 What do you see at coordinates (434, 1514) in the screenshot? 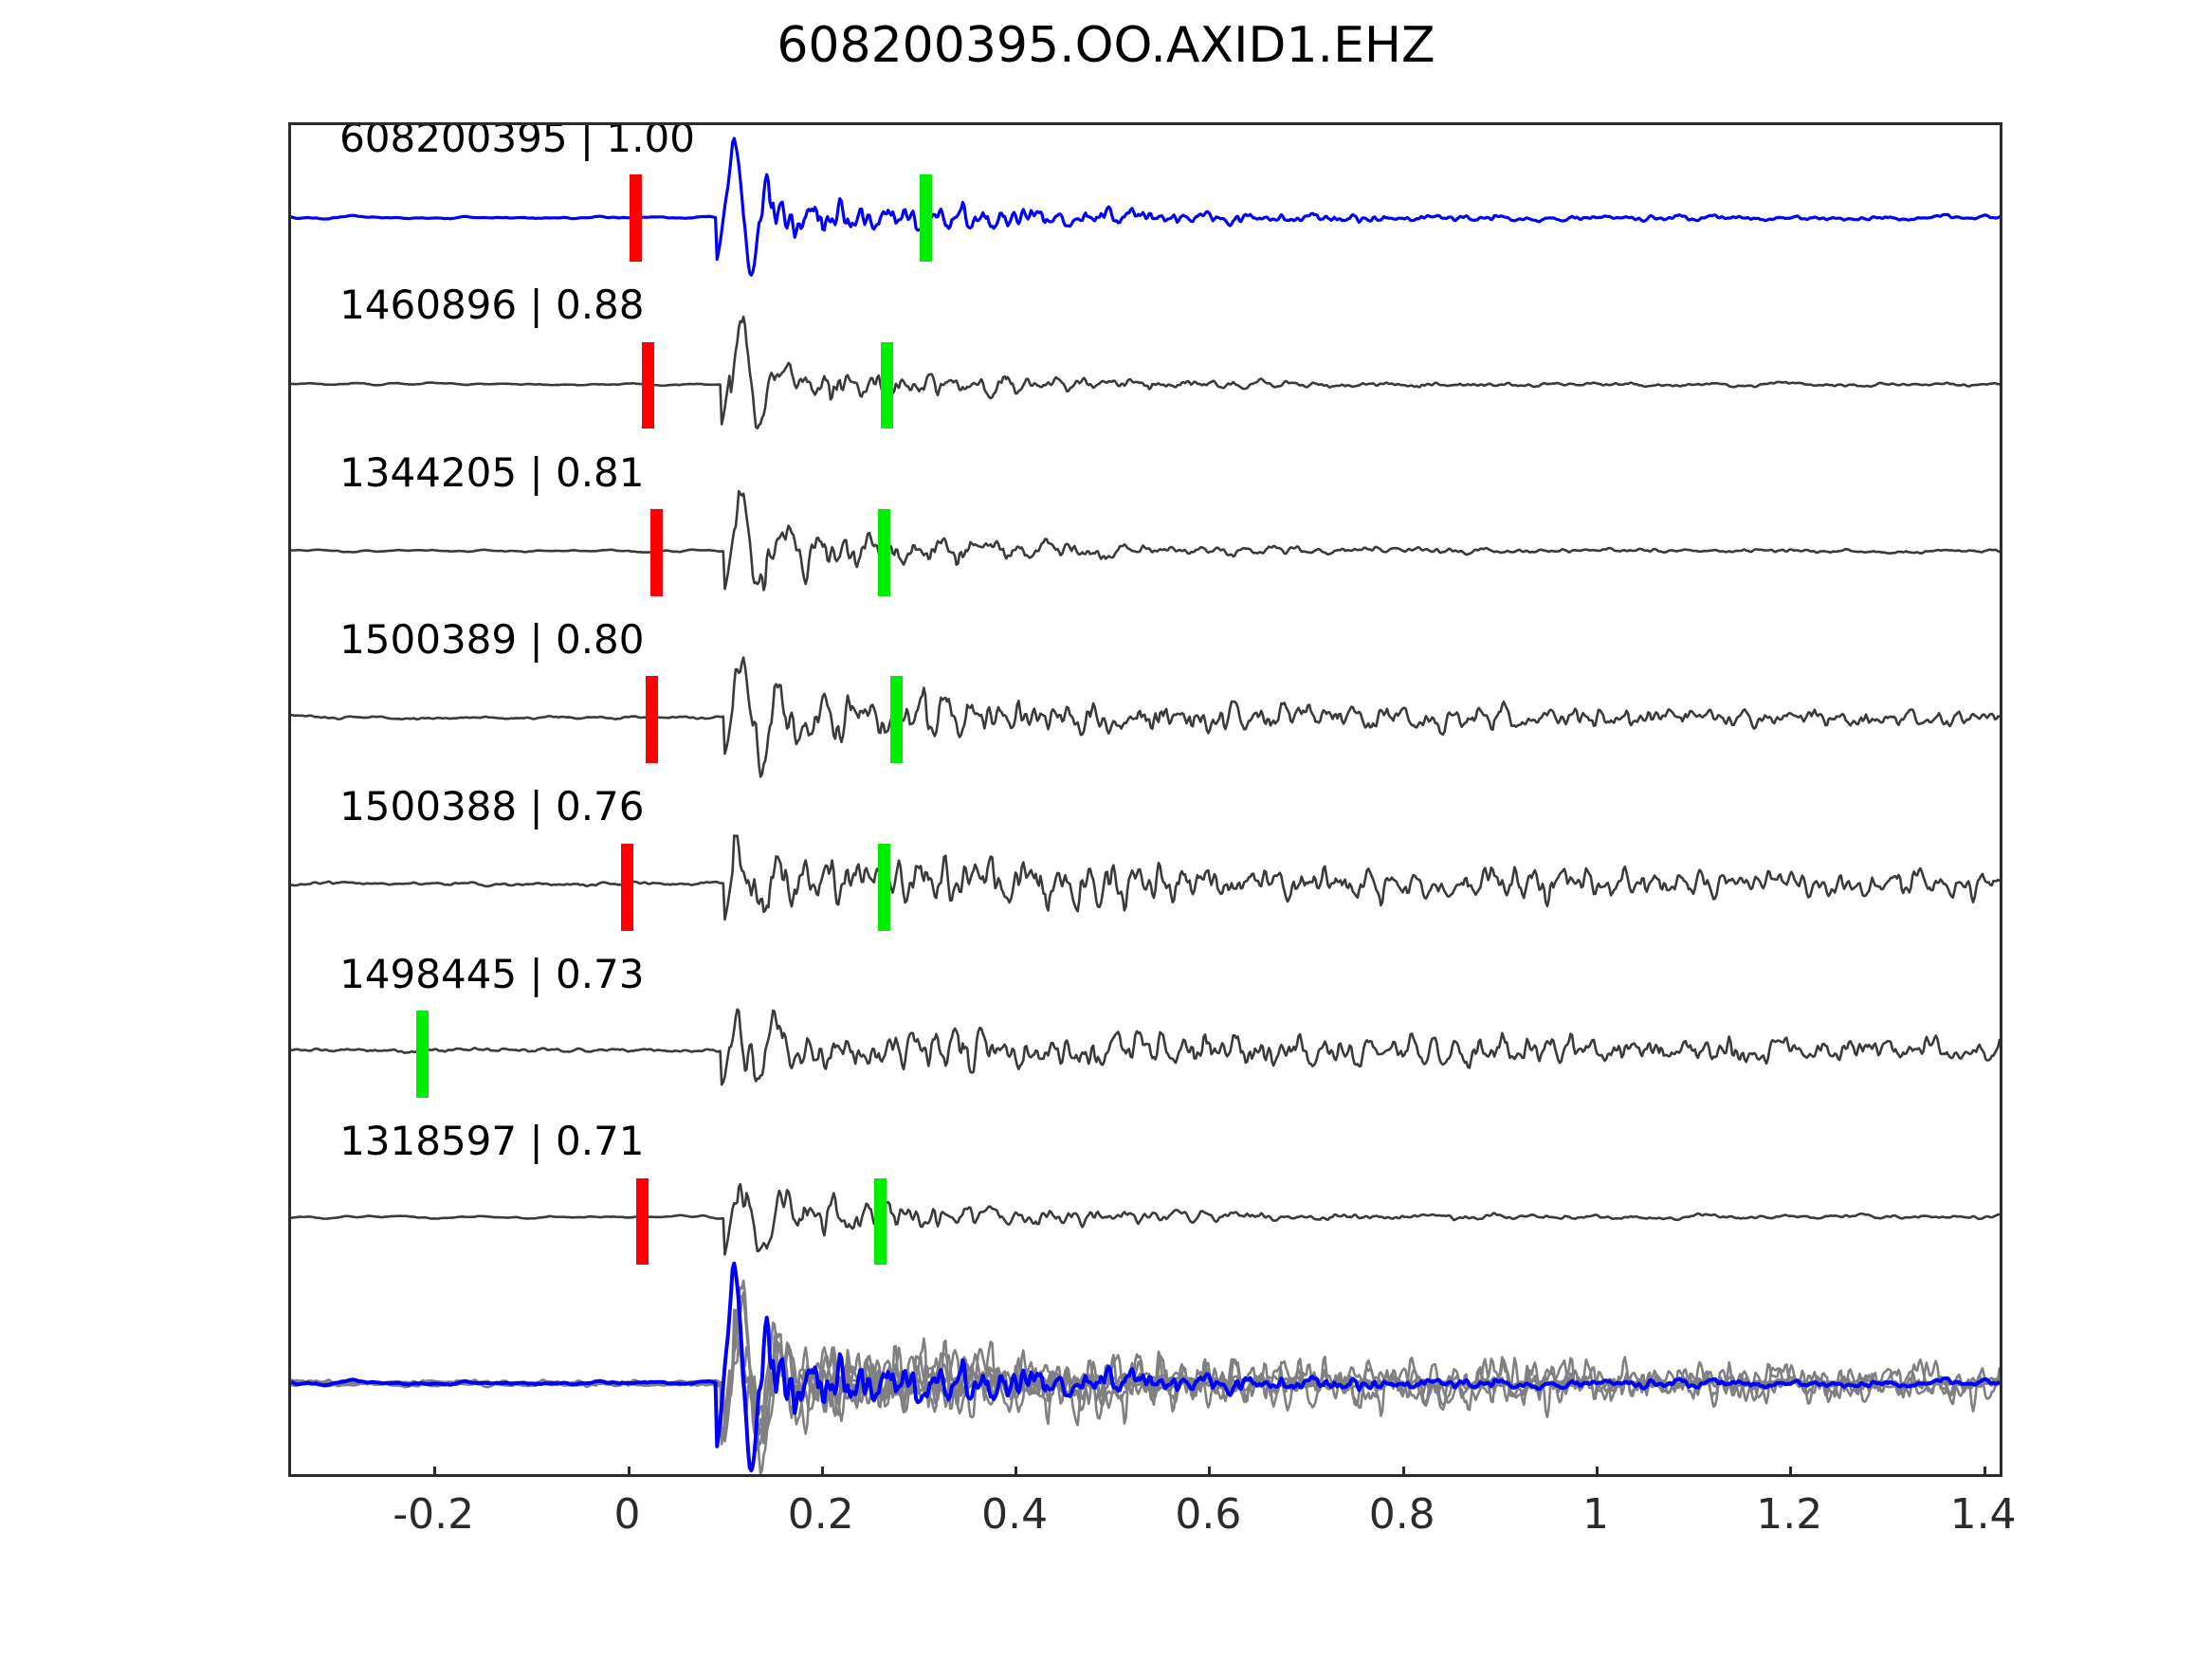
I see `x-tick-label: -0.2` at bounding box center [434, 1514].